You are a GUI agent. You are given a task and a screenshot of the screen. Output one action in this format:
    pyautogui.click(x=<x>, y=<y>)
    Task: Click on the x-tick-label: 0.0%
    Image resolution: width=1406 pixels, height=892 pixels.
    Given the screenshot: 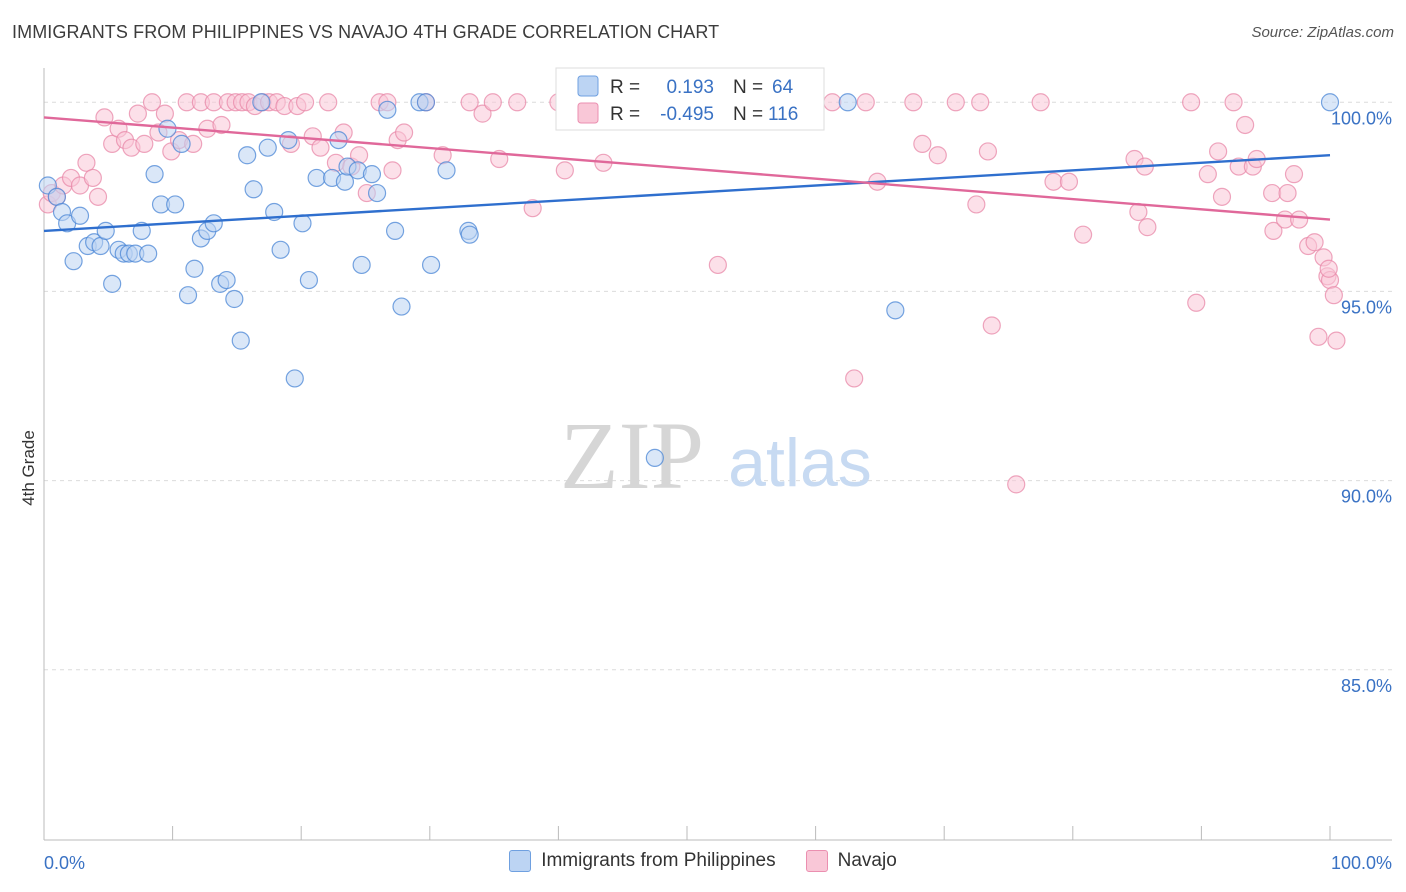 What is the action you would take?
    pyautogui.click(x=64, y=863)
    